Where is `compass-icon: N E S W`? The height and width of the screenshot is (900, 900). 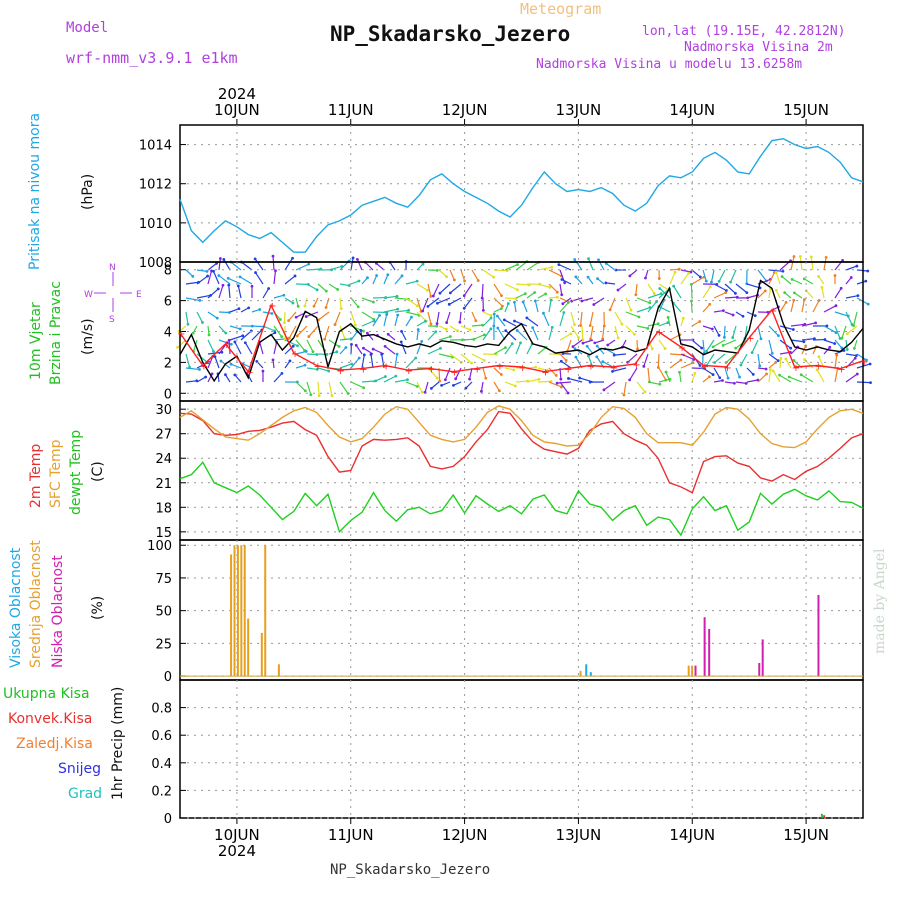 compass-icon: N E S W is located at coordinates (113, 294).